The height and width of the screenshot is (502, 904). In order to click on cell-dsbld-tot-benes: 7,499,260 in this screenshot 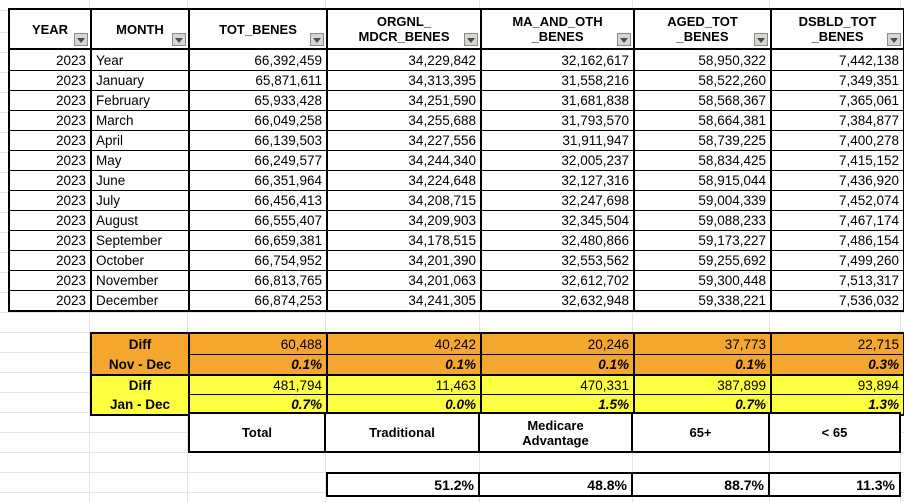, I will do `click(837, 260)`.